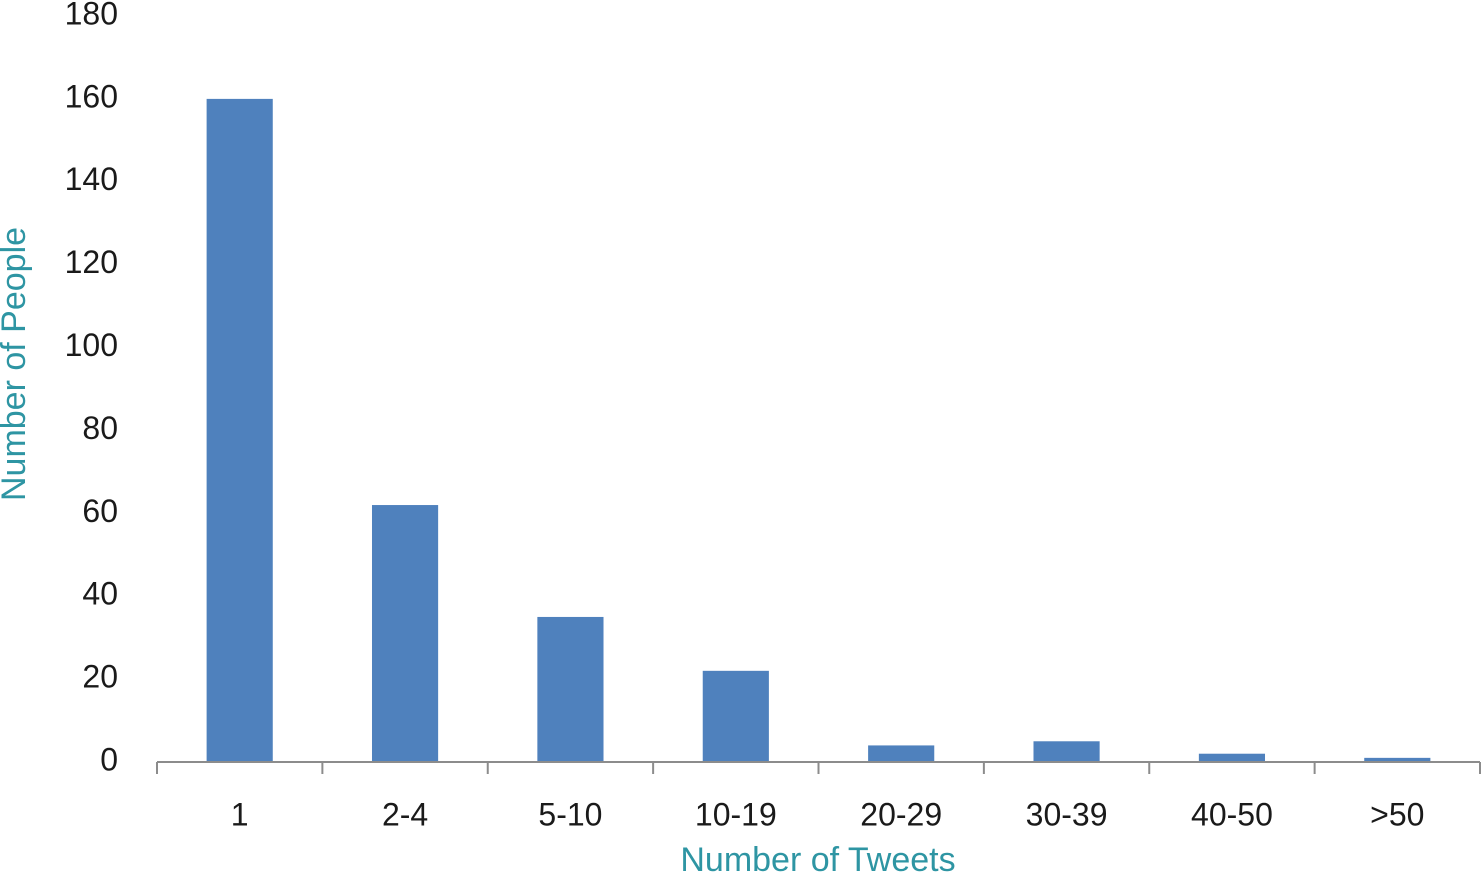  I want to click on x-tick-label: 1, so click(240, 814).